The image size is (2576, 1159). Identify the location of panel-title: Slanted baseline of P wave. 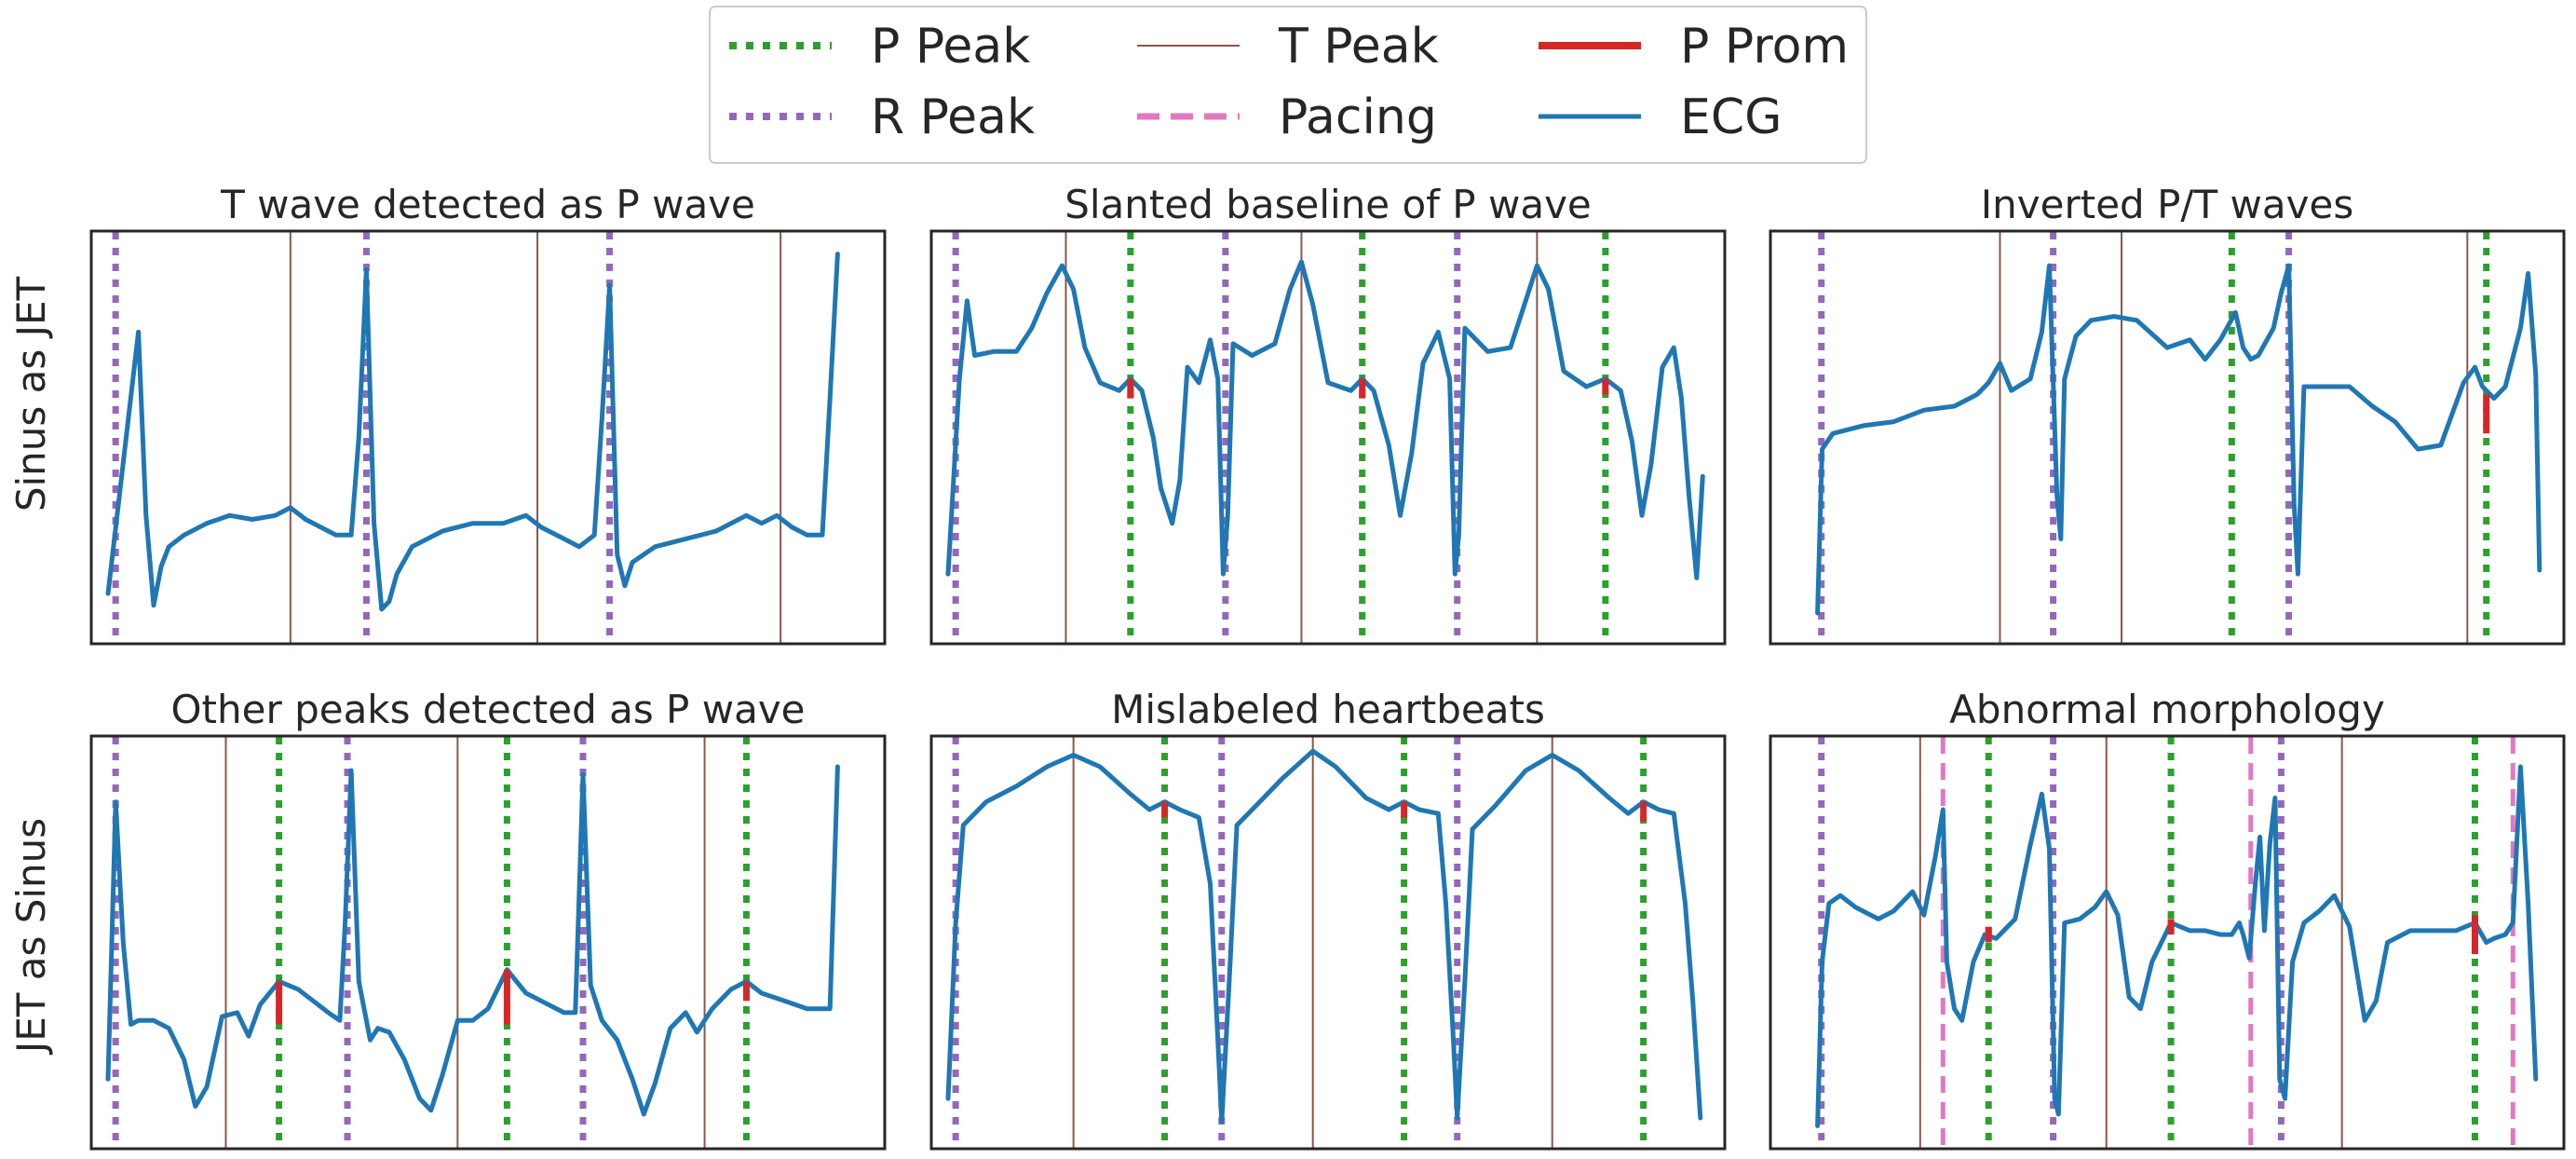
(1328, 204).